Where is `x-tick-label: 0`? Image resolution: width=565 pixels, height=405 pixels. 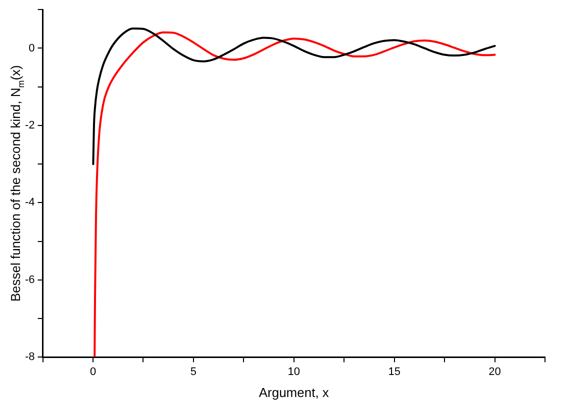 x-tick-label: 0 is located at coordinates (93, 372).